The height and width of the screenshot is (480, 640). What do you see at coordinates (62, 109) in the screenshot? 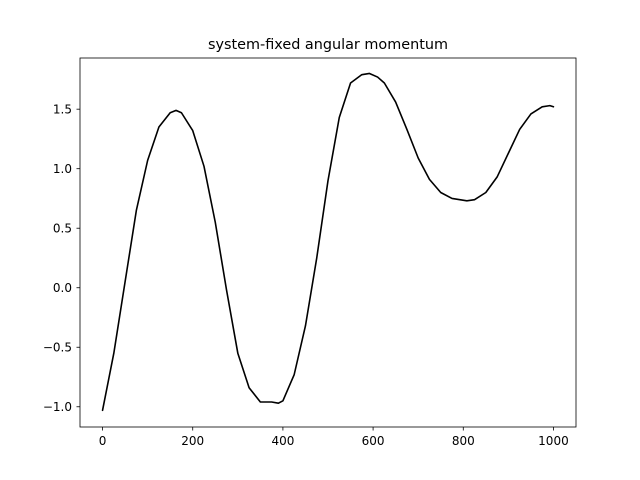
I see `y-tick-label: 1.5` at bounding box center [62, 109].